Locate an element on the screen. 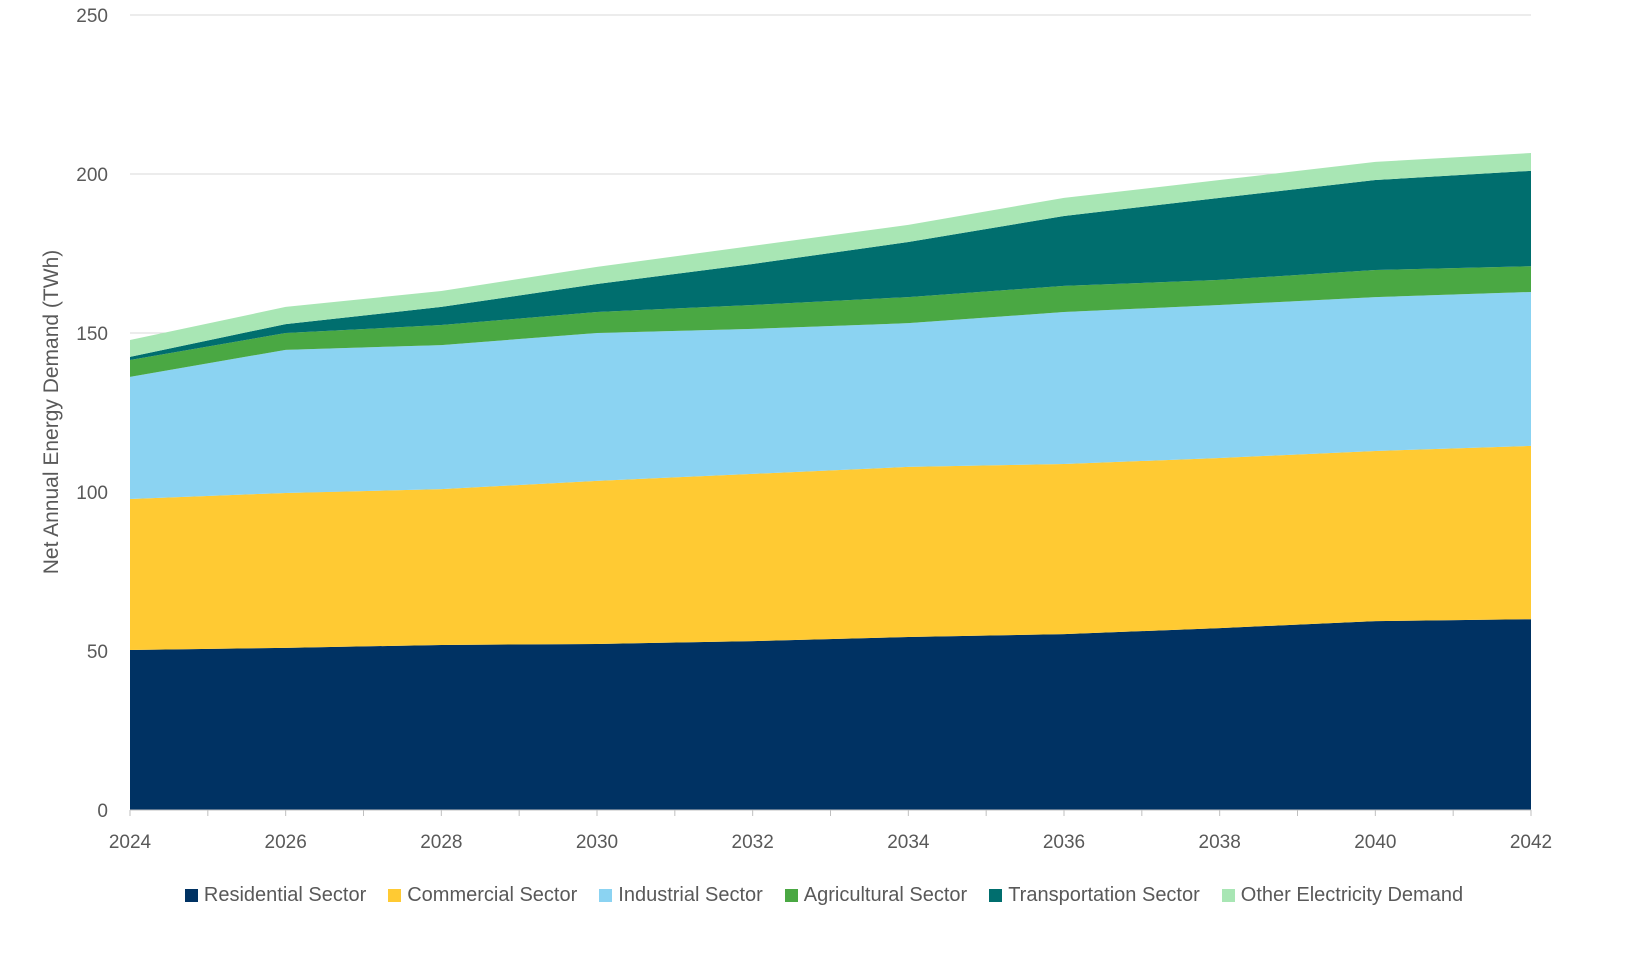 This screenshot has width=1648, height=977. legend-item: Industrial Sector is located at coordinates (681, 895).